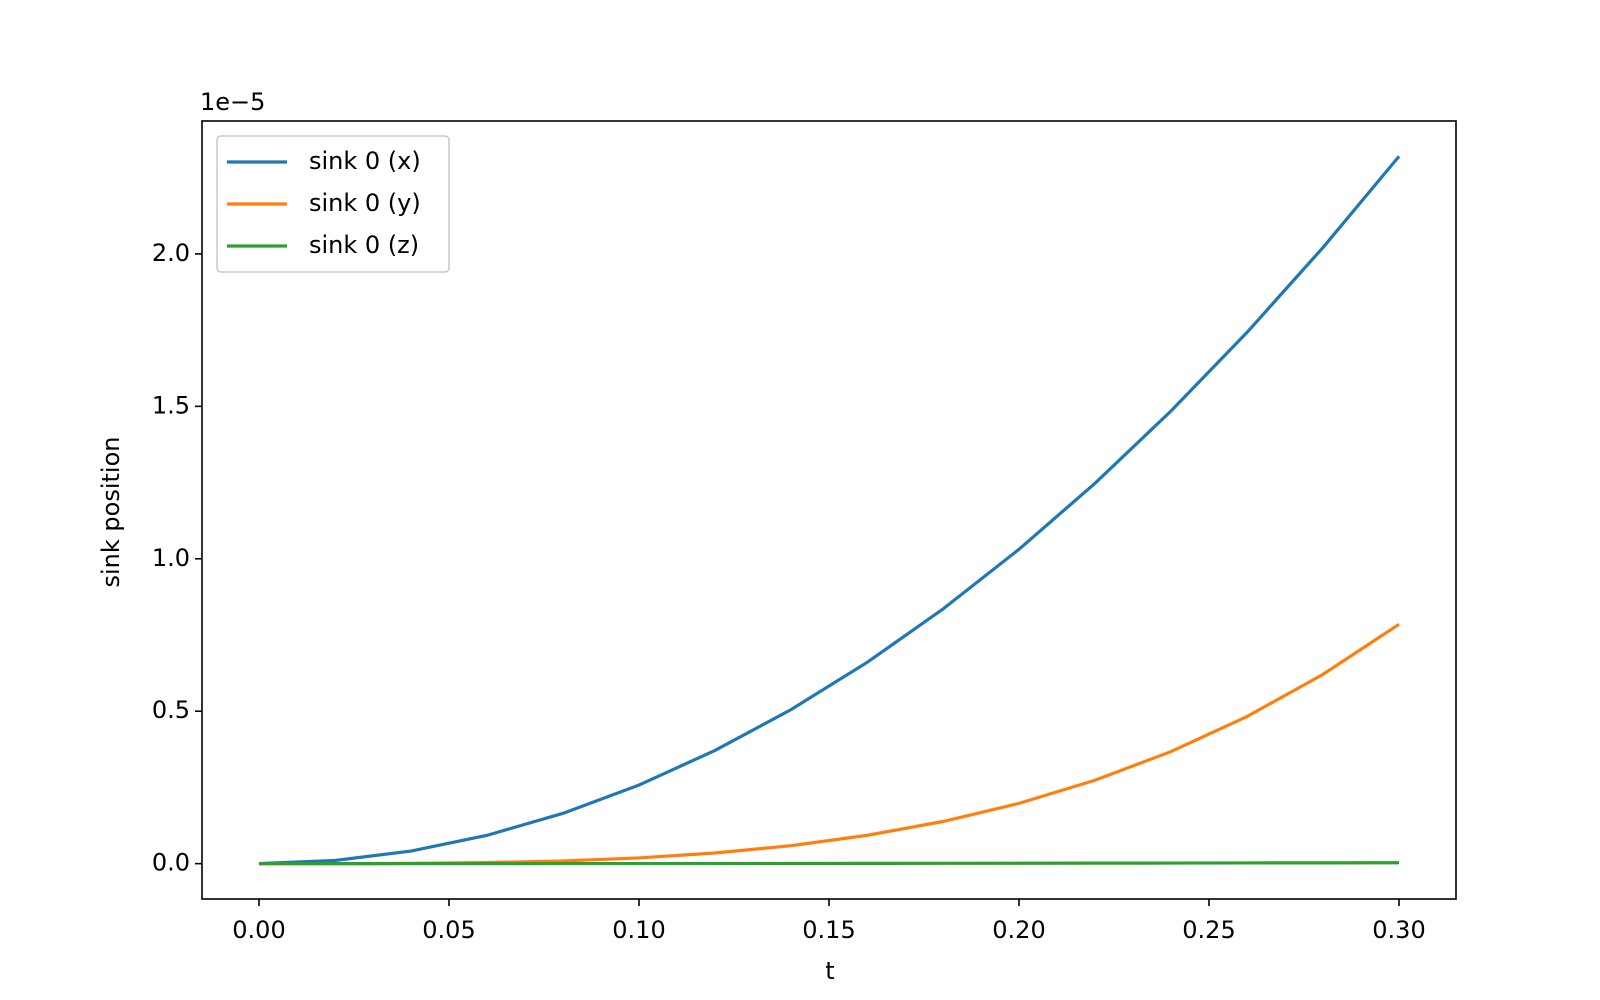 This screenshot has height=1000, width=1600. What do you see at coordinates (829, 971) in the screenshot?
I see `x-axis-label: t` at bounding box center [829, 971].